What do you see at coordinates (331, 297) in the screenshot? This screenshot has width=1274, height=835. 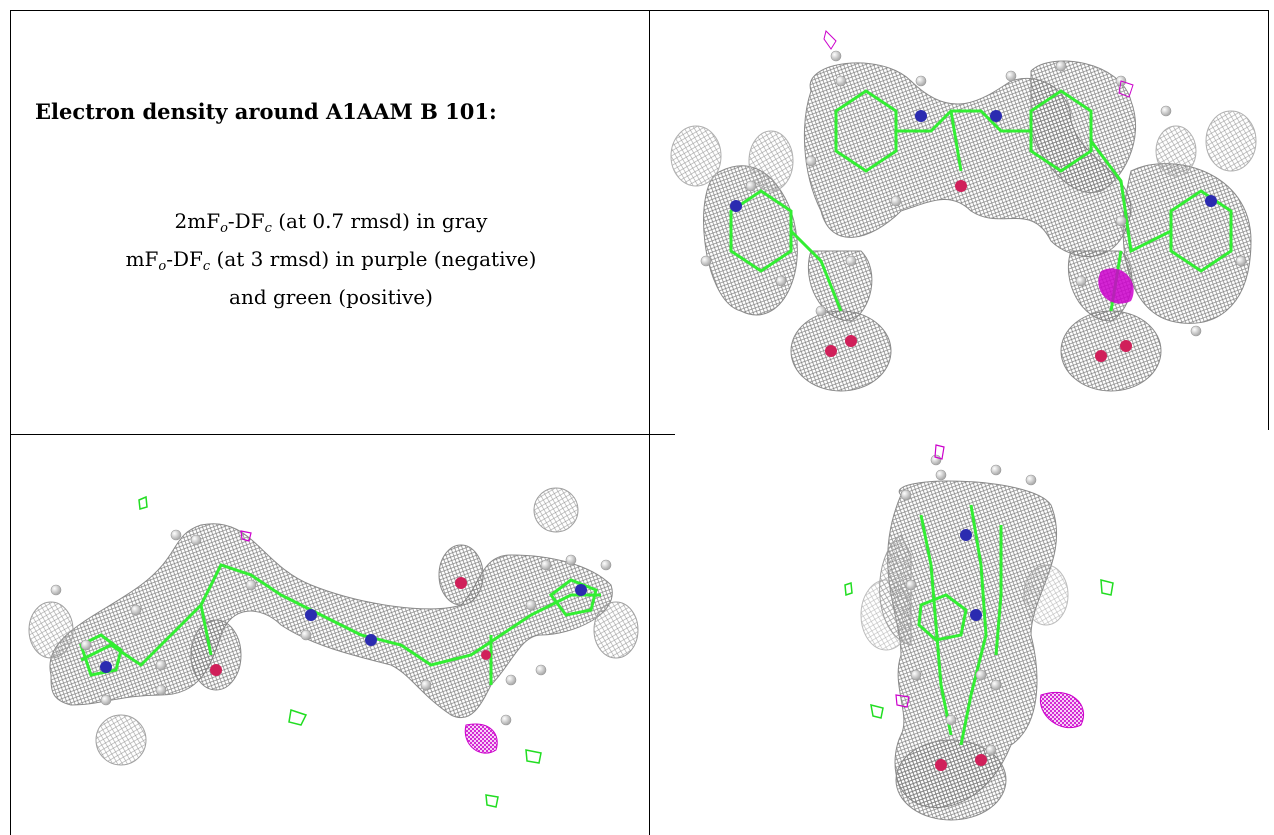 I see `caption-line-positive: and green (positive)` at bounding box center [331, 297].